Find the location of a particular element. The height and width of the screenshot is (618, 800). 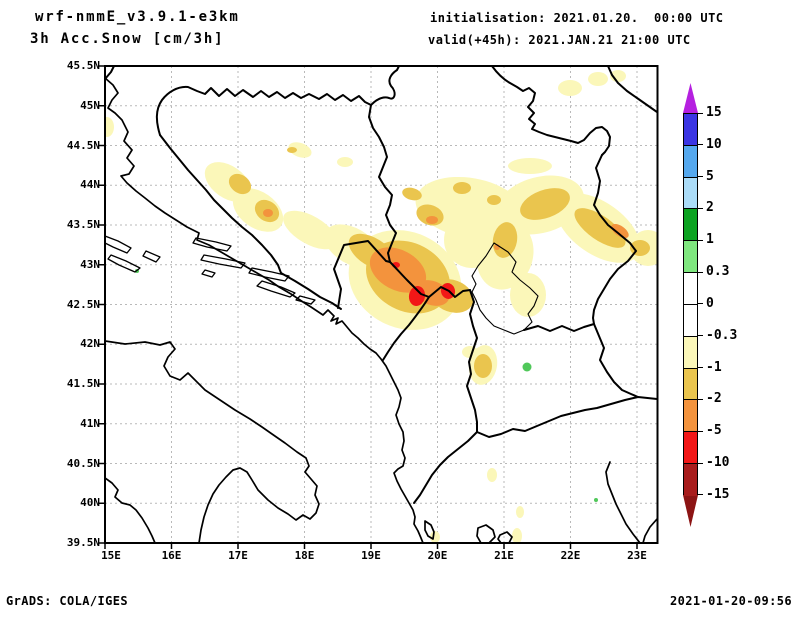

plot-timestamp: 2021-01-20-09:56 is located at coordinates (731, 601).